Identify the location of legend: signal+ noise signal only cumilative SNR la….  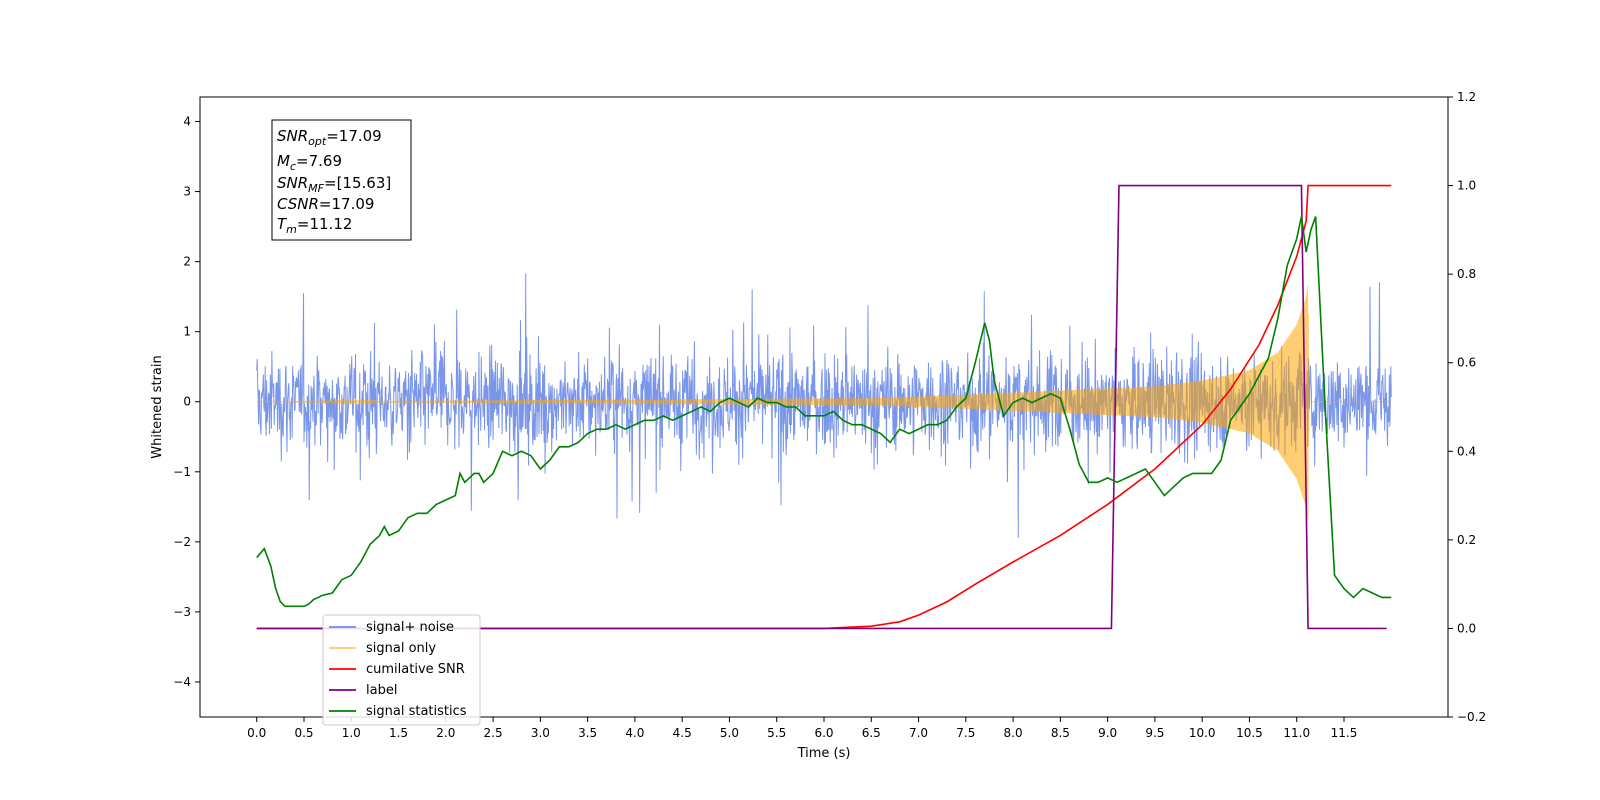
(401, 670).